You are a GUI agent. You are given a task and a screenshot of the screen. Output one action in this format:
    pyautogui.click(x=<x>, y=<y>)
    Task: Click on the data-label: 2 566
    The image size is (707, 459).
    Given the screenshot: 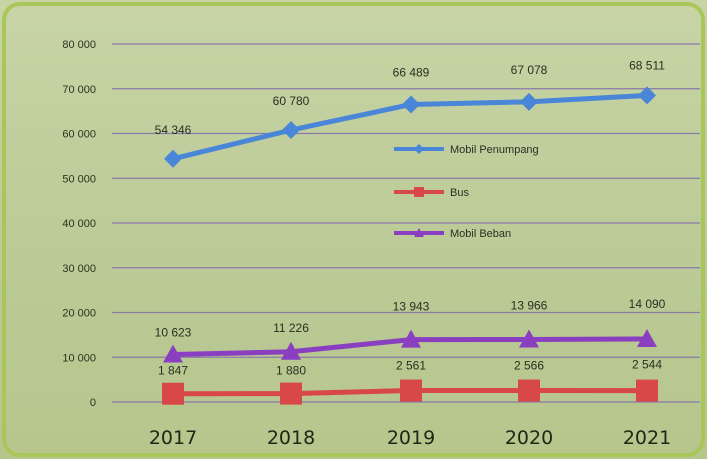 What is the action you would take?
    pyautogui.click(x=529, y=366)
    